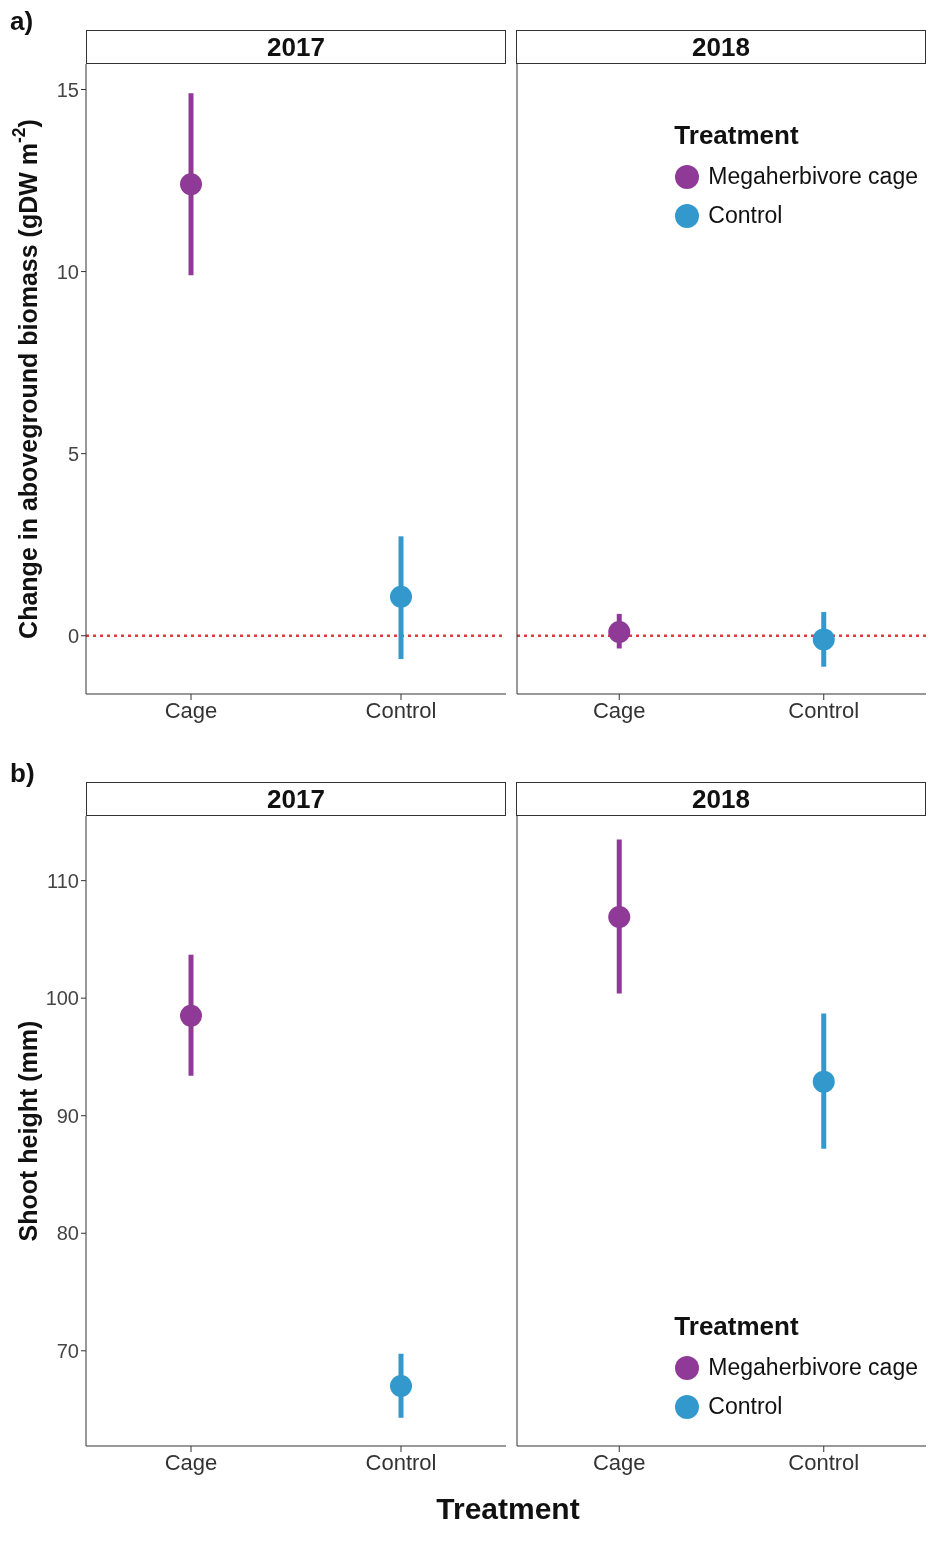 This screenshot has width=938, height=1560. I want to click on text: a), so click(22, 21).